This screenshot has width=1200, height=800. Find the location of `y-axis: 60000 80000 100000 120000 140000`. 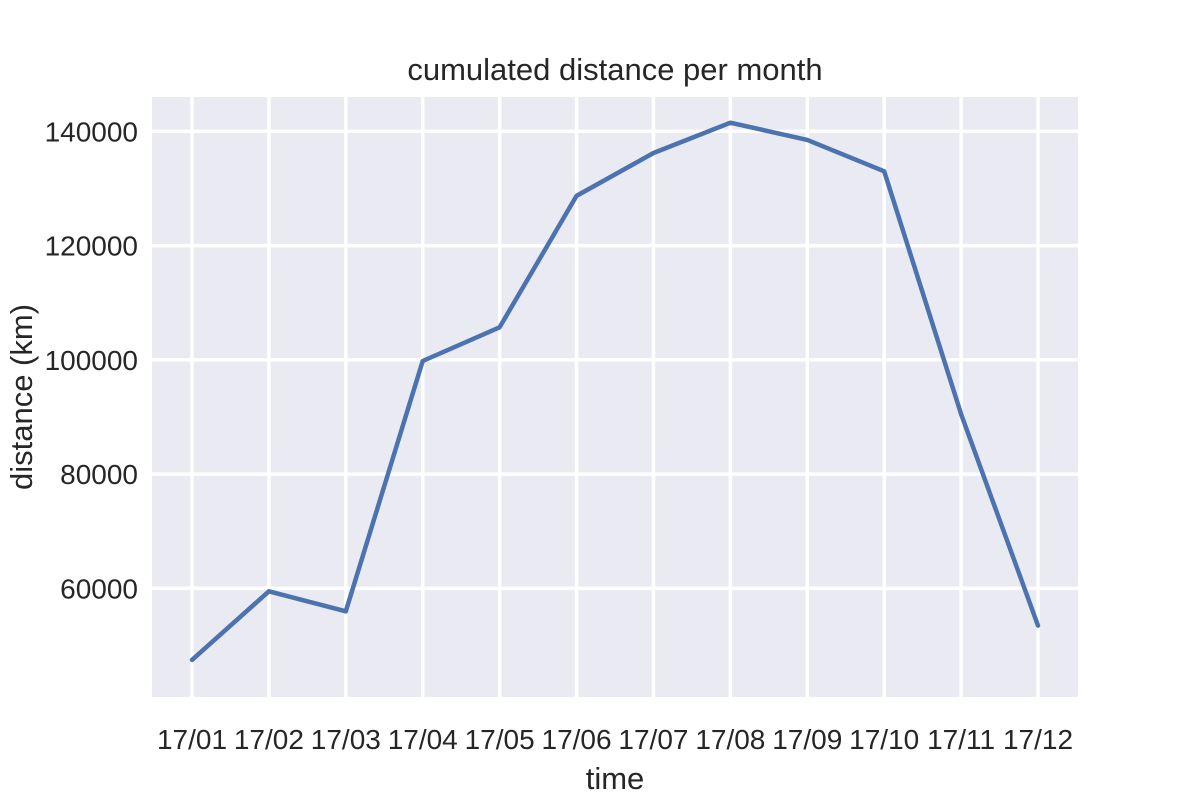

y-axis: 60000 80000 100000 120000 140000 is located at coordinates (91, 360).